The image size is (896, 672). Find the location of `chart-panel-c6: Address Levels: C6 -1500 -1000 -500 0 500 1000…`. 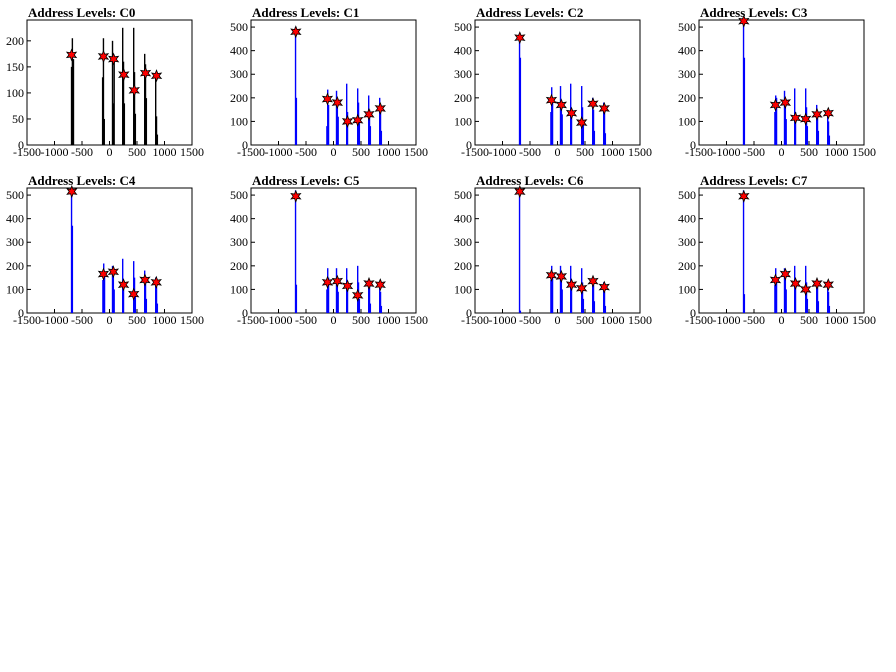

chart-panel-c6: Address Levels: C6 -1500 -1000 -500 0 500 1000… is located at coordinates (560, 252).